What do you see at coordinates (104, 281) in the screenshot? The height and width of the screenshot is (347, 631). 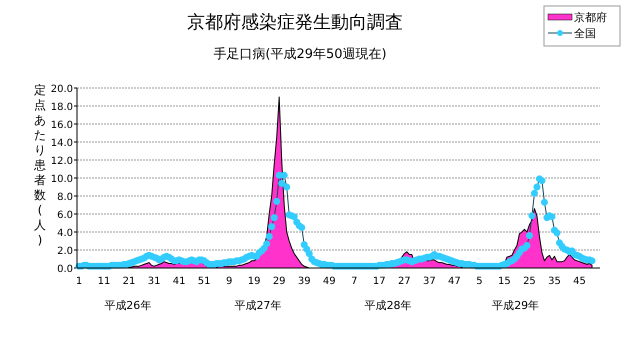 I see `x-tick-label: 11` at bounding box center [104, 281].